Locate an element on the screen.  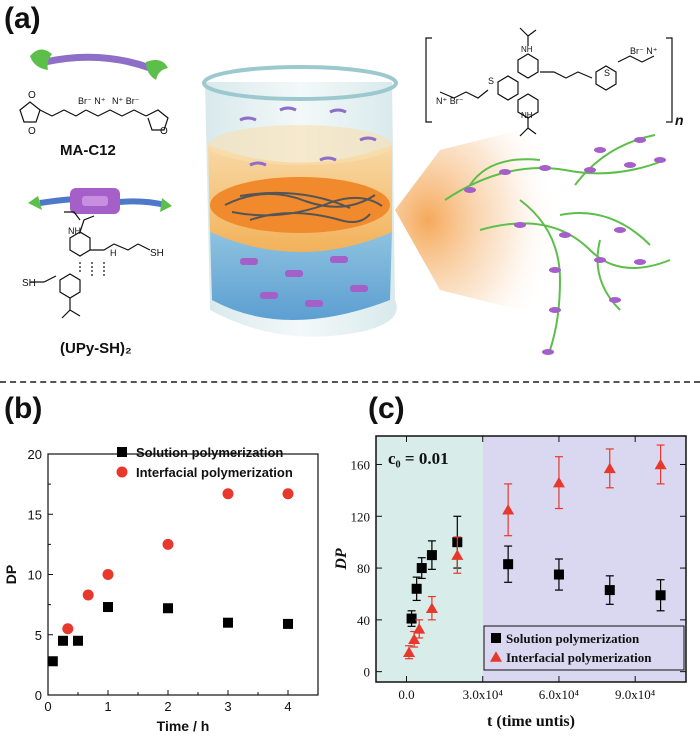
ma-c12-name: MA-C12 is located at coordinates (88, 150).